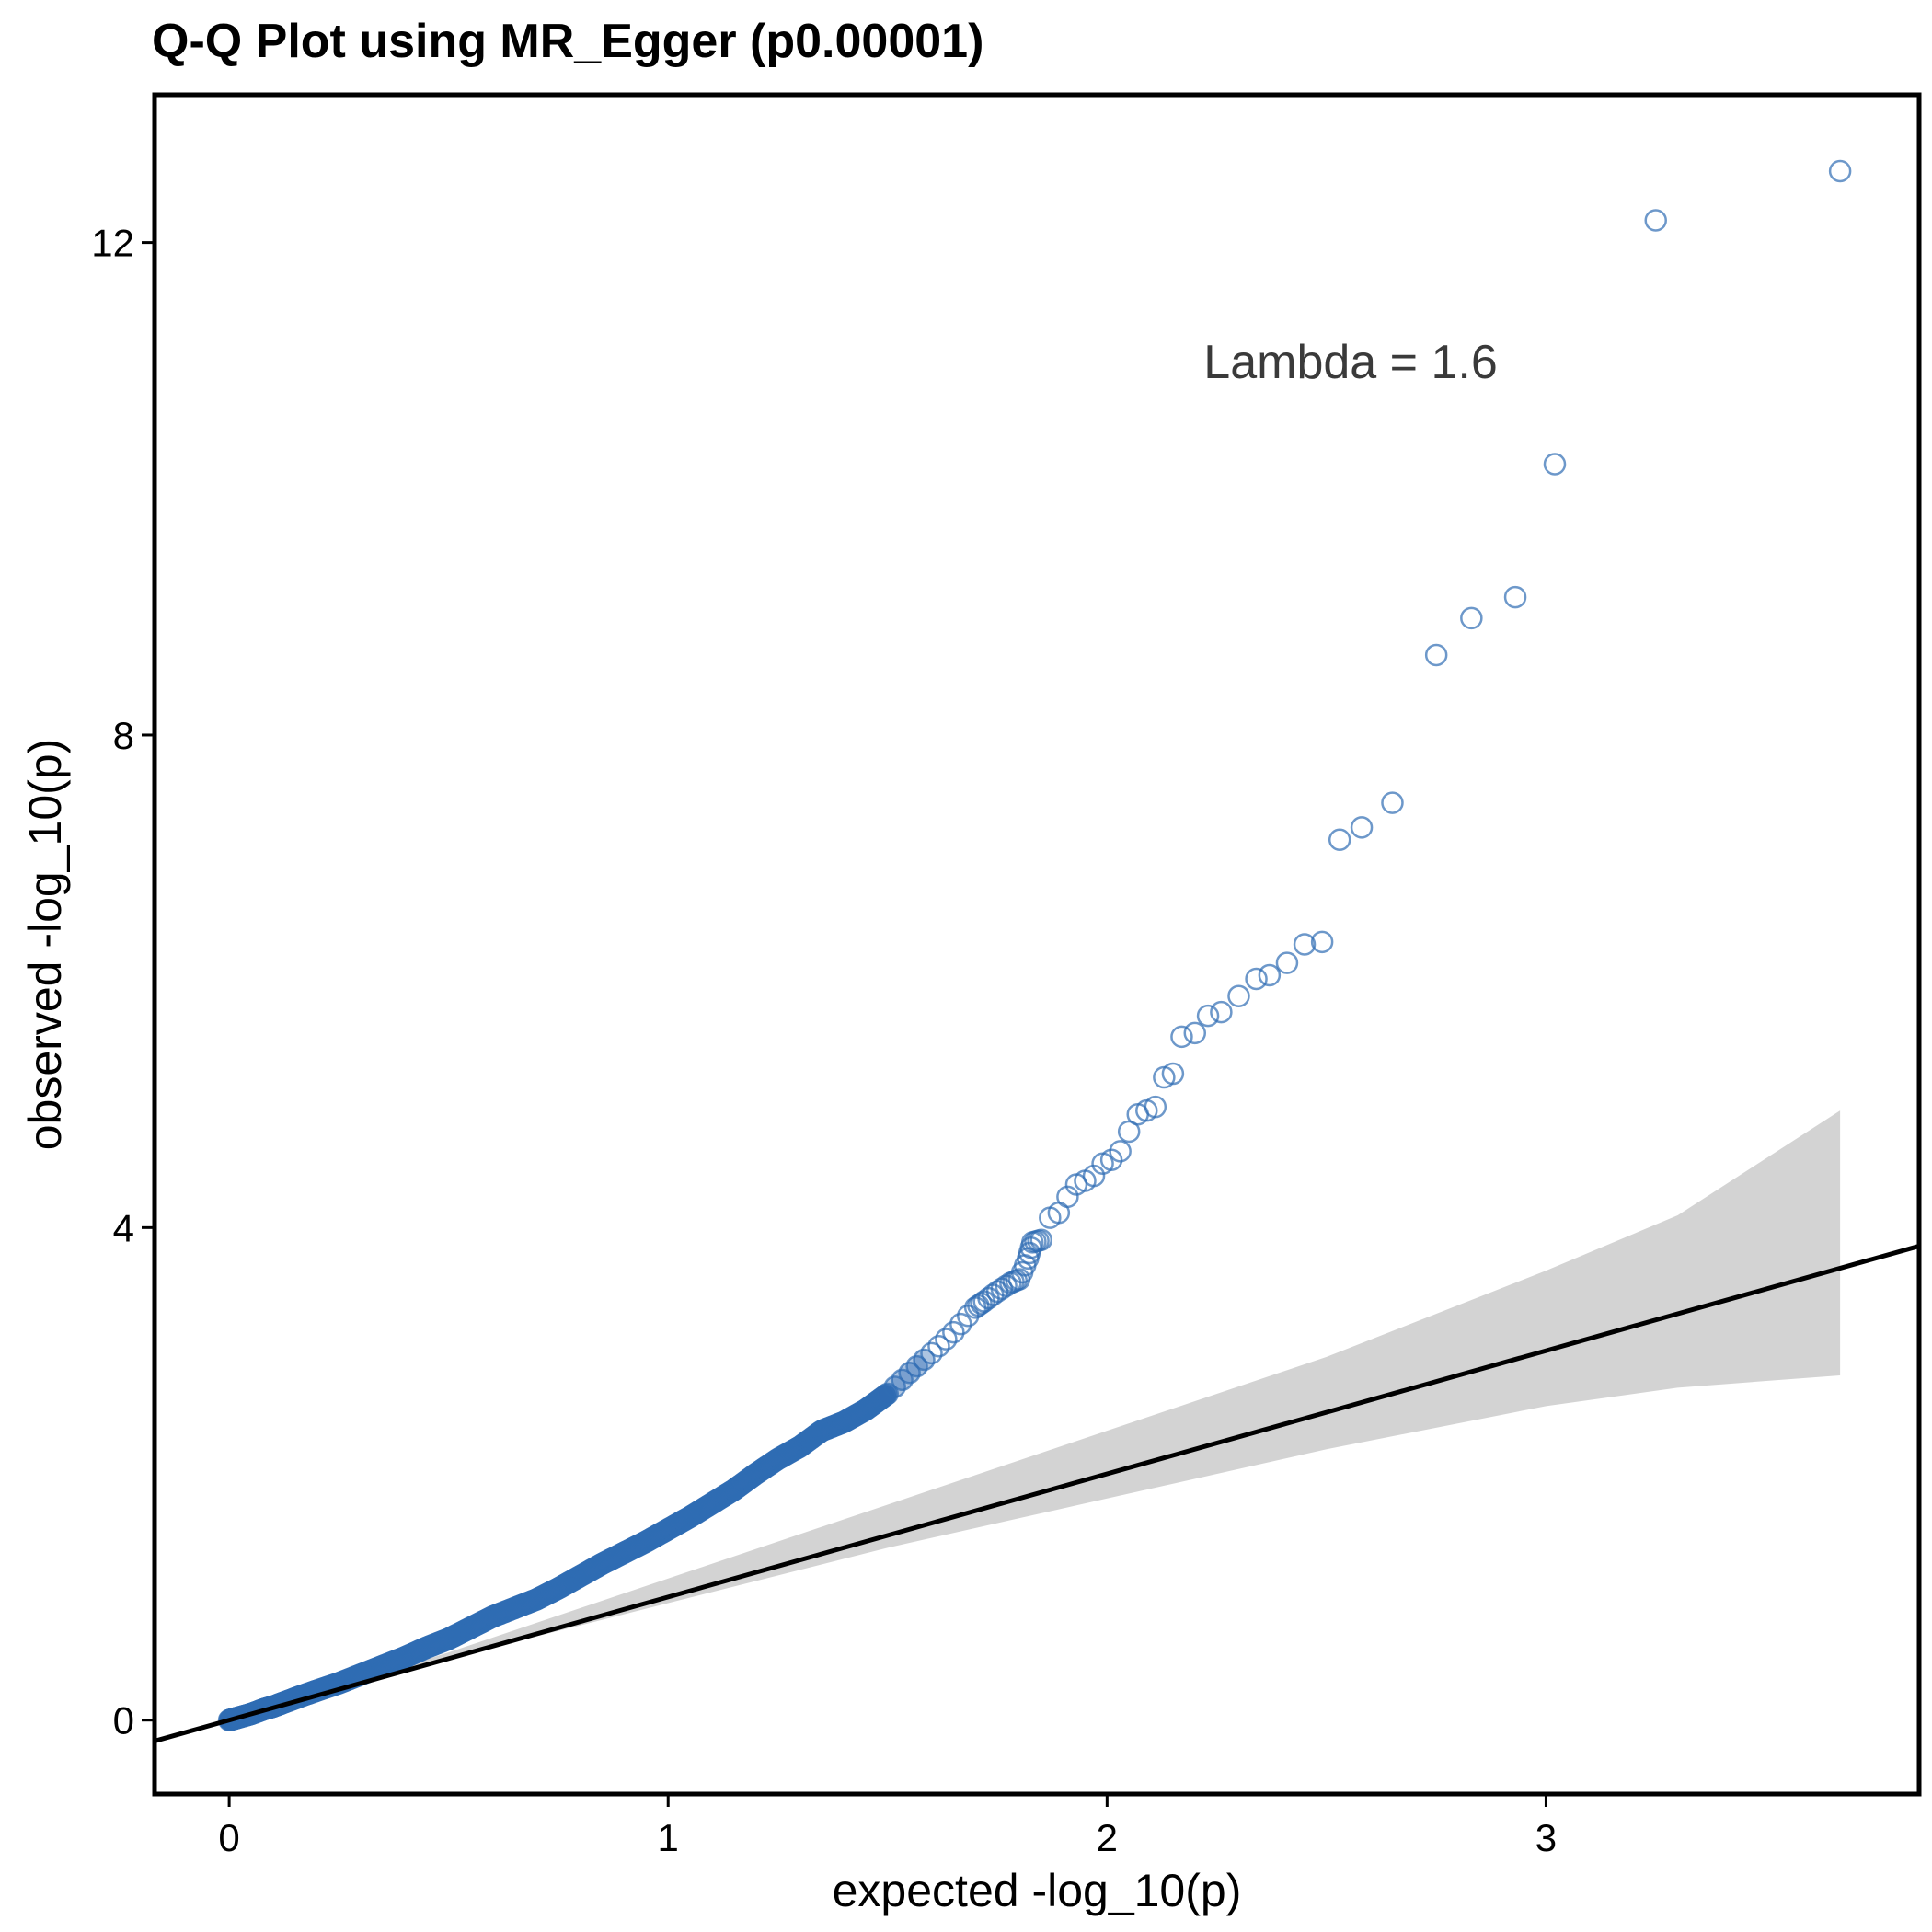 This screenshot has width=1932, height=1932. What do you see at coordinates (123, 1720) in the screenshot?
I see `y-tick-label: 0` at bounding box center [123, 1720].